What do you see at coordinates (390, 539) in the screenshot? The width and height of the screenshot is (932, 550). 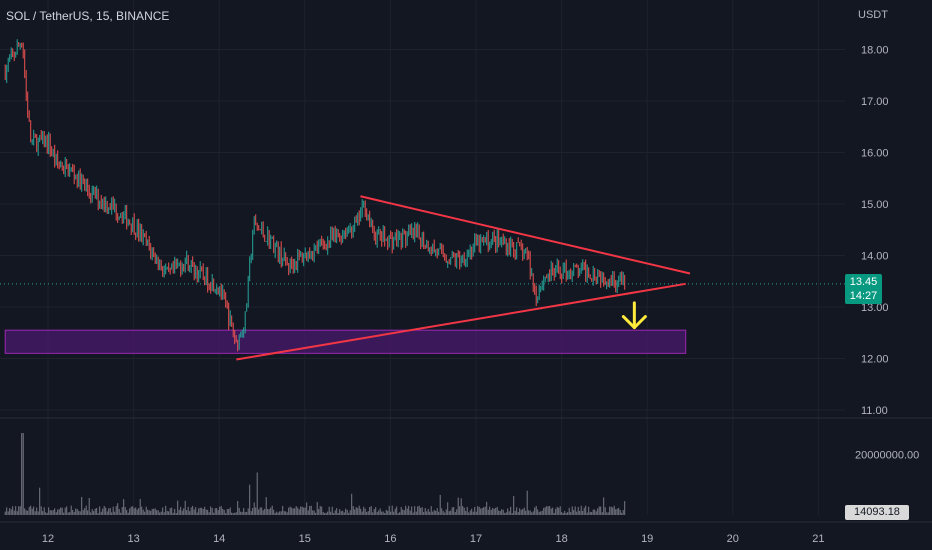 I see `date-tick-label: 16` at bounding box center [390, 539].